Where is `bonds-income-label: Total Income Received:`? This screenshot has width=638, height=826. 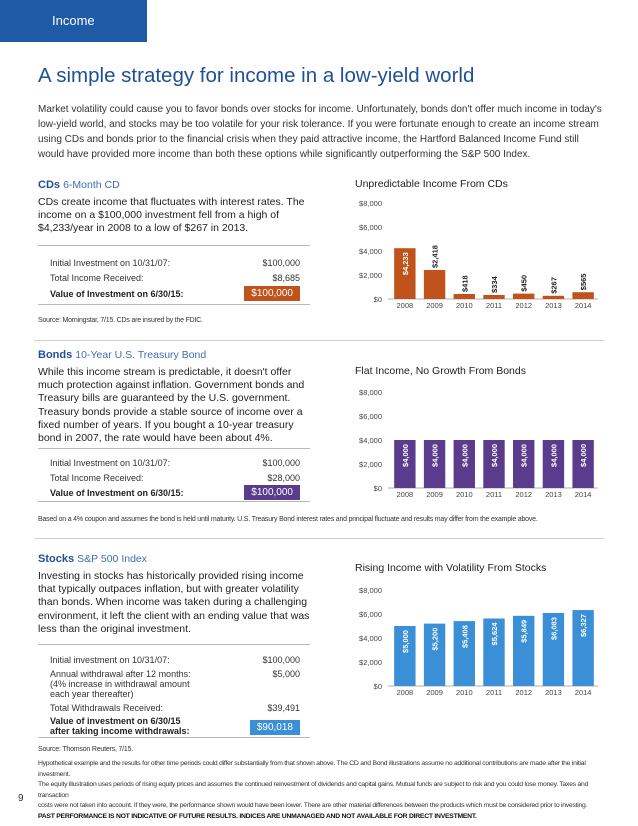
bonds-income-label: Total Income Received: is located at coordinates (97, 478).